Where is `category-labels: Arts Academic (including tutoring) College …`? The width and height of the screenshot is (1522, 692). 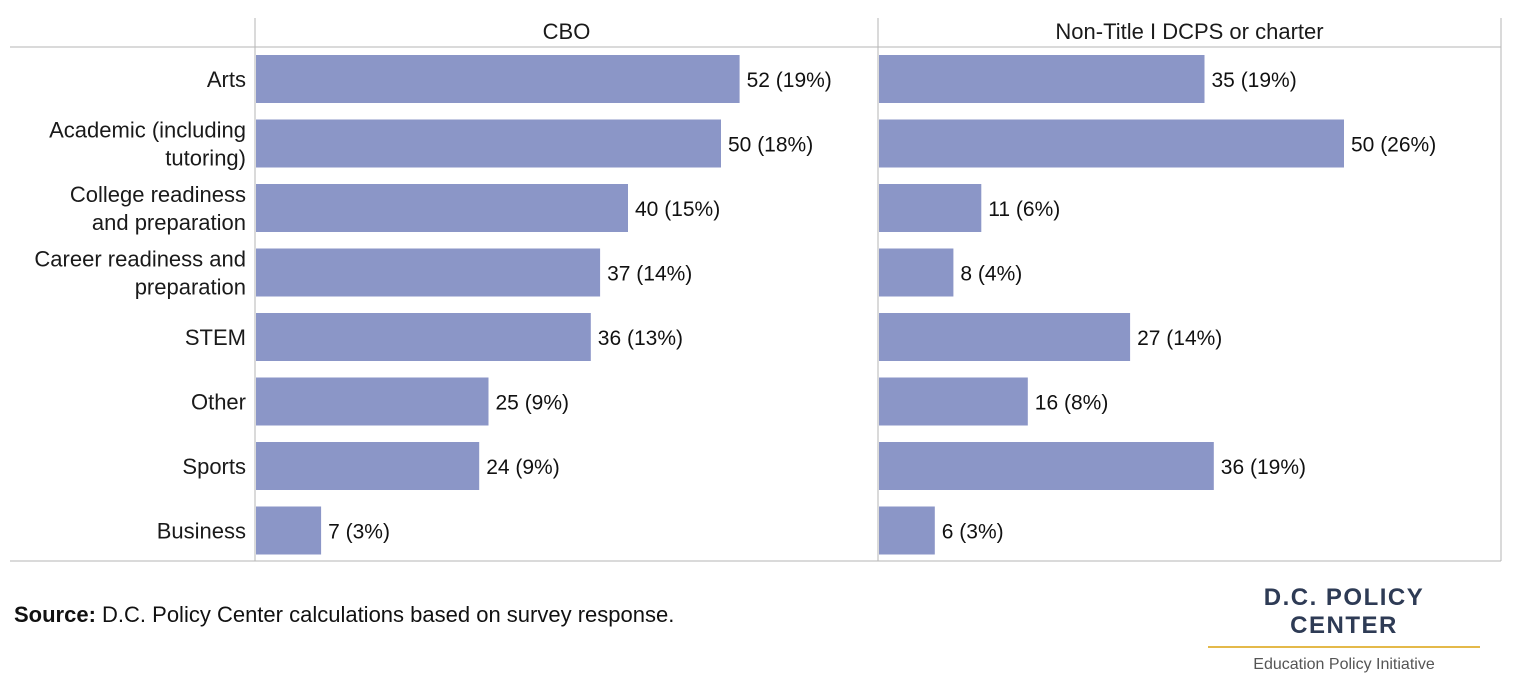
category-labels: Arts Academic (including tutoring) College … is located at coordinates (140, 305).